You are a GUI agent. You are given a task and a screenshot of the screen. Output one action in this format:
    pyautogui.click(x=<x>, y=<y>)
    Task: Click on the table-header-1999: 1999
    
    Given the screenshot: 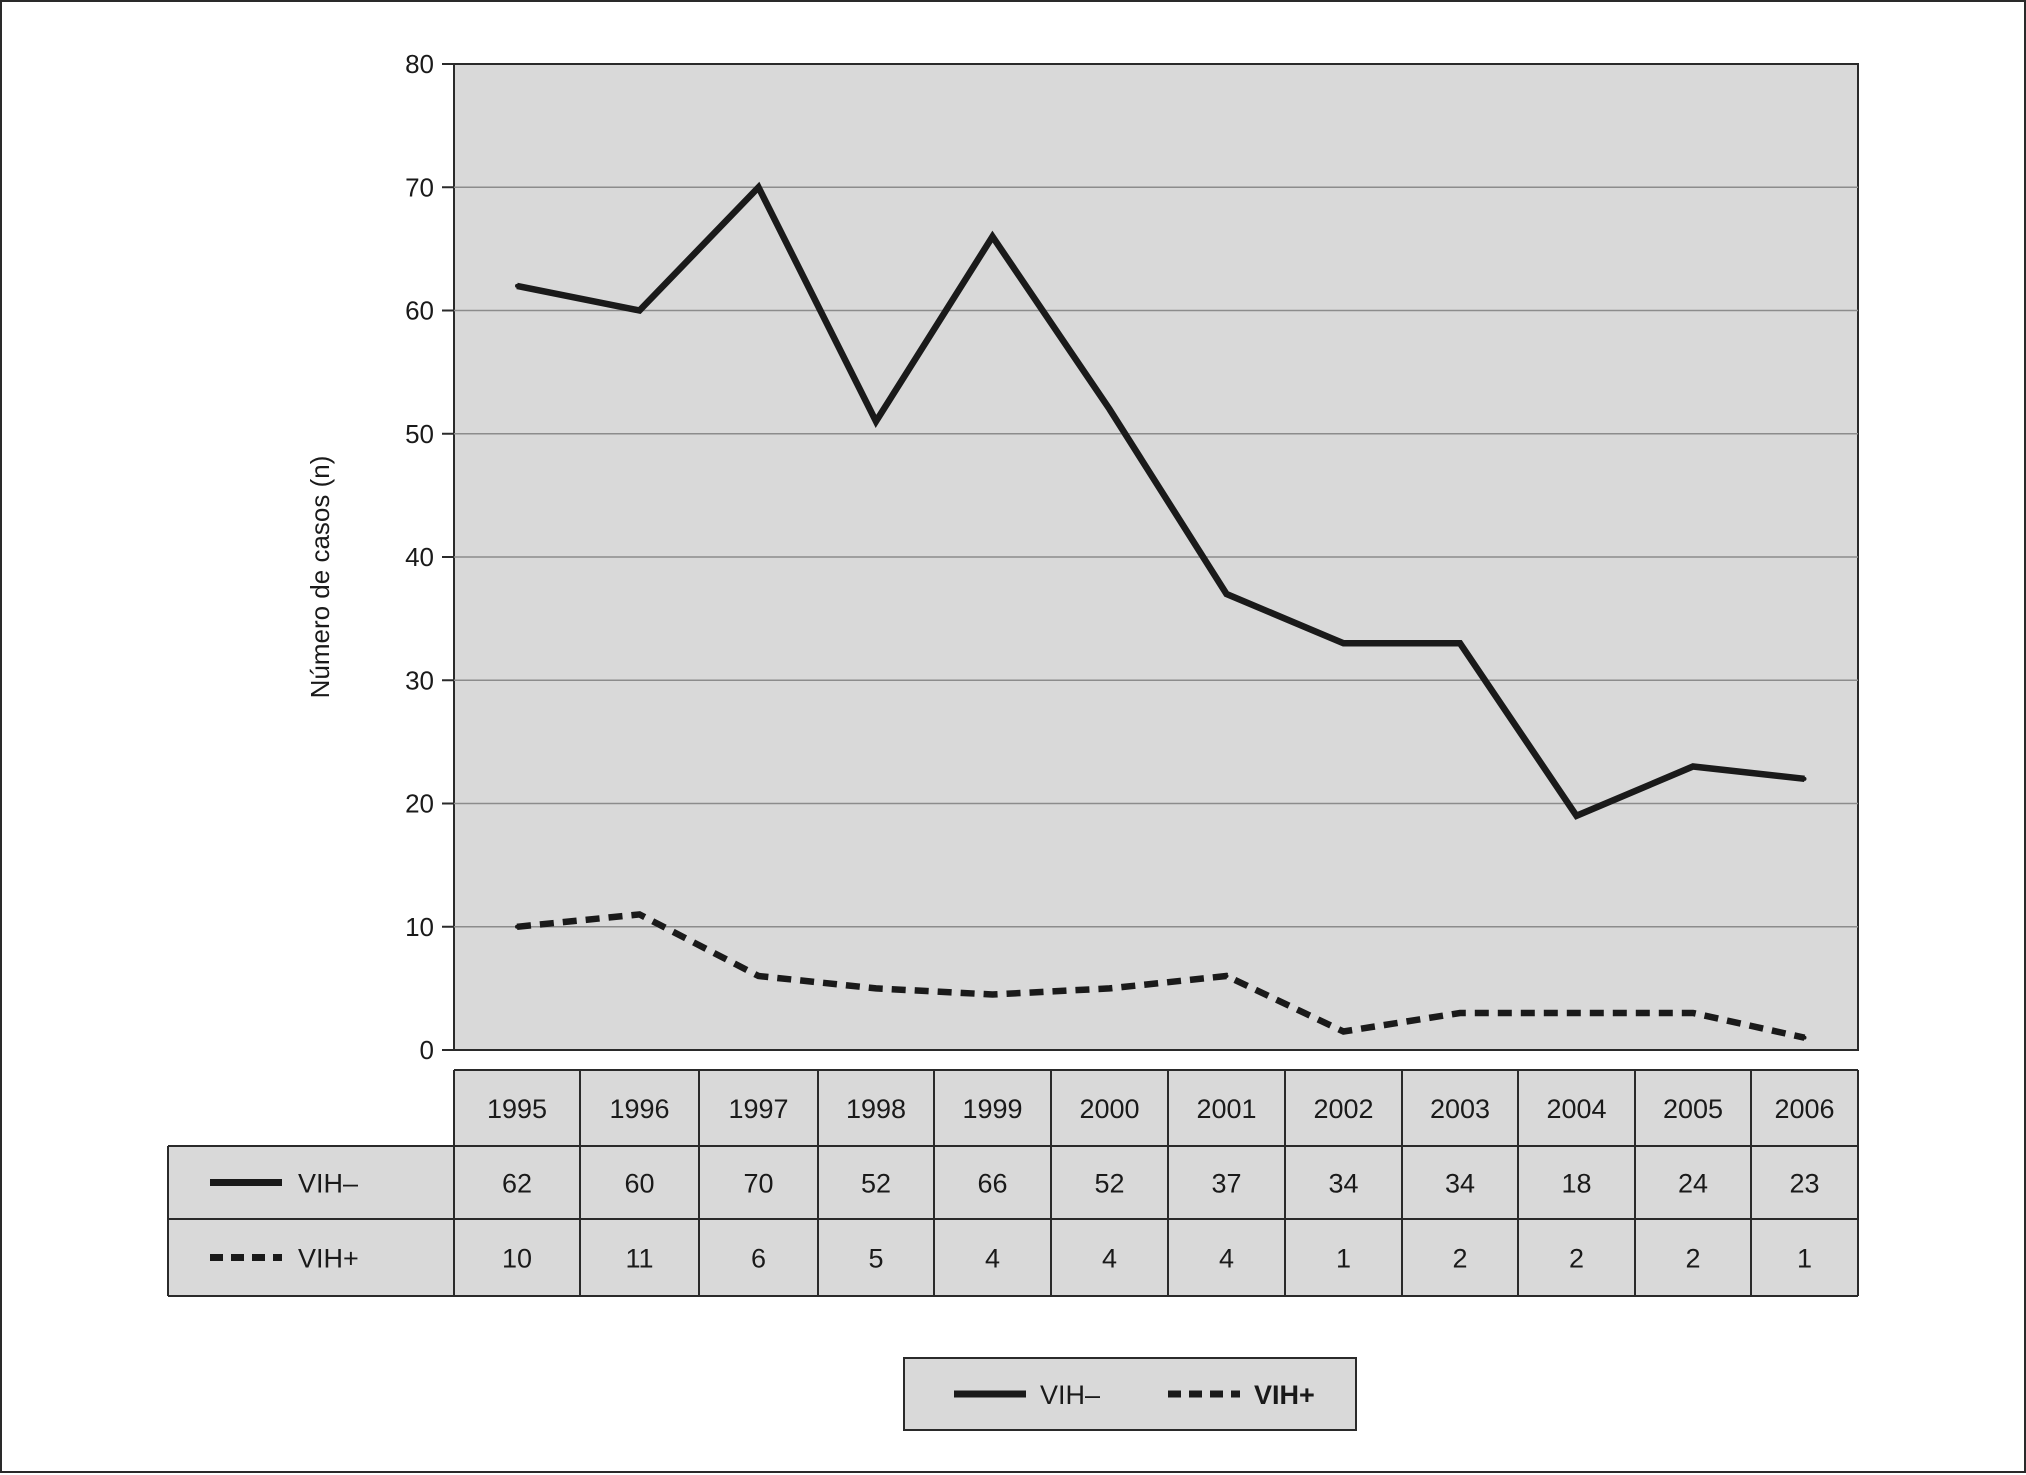 What is the action you would take?
    pyautogui.click(x=992, y=1109)
    